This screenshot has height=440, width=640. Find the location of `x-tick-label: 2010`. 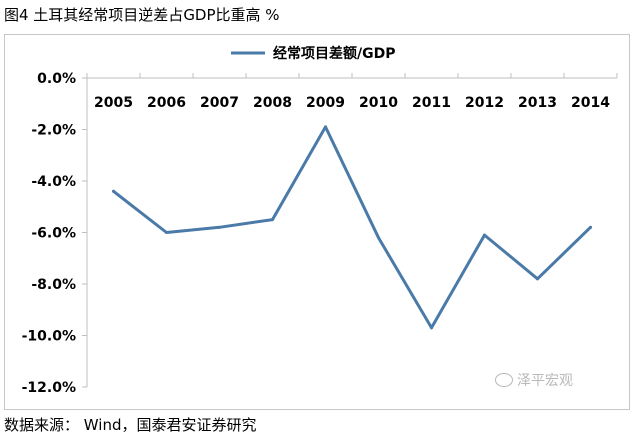

x-tick-label: 2010 is located at coordinates (378, 103).